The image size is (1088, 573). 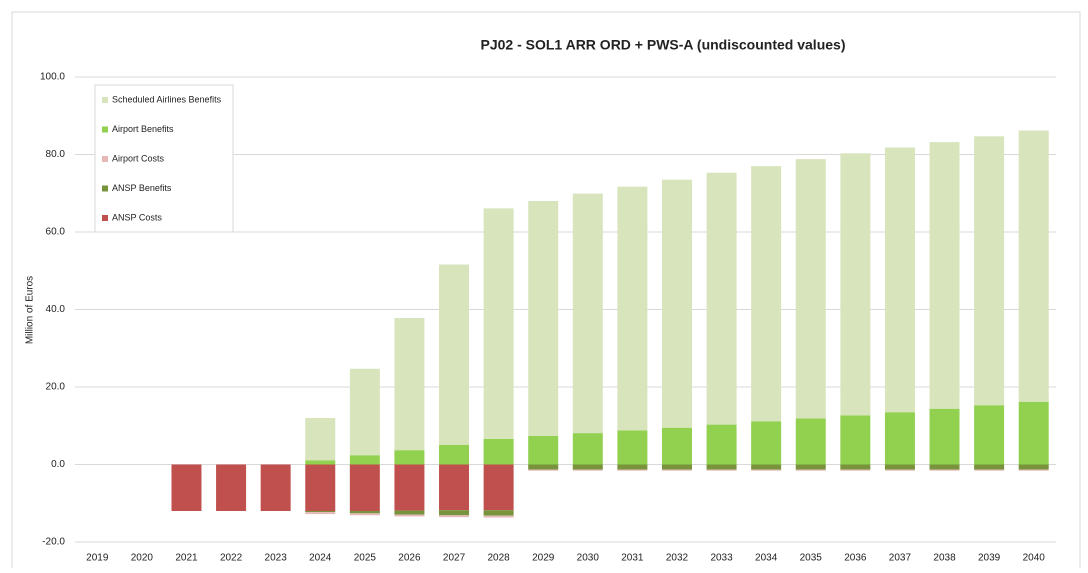 I want to click on x-tick-label: 2019, so click(x=97, y=558).